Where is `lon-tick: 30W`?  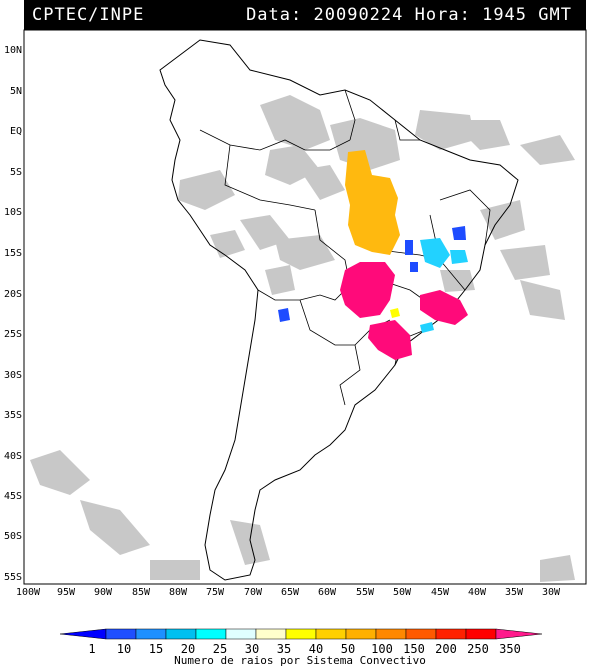 lon-tick: 30W is located at coordinates (551, 592).